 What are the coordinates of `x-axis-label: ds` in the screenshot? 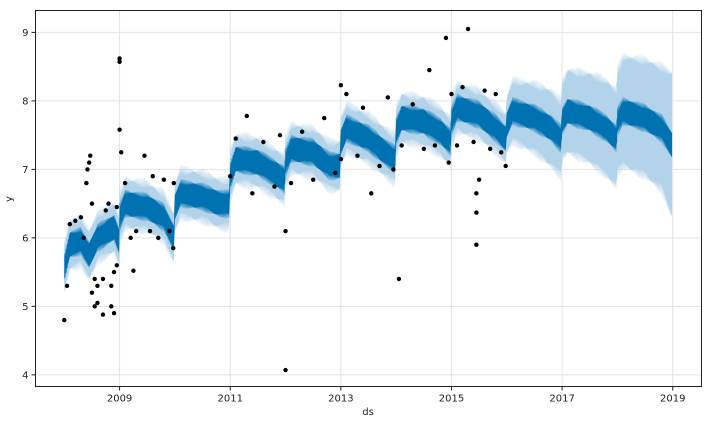 It's located at (368, 412).